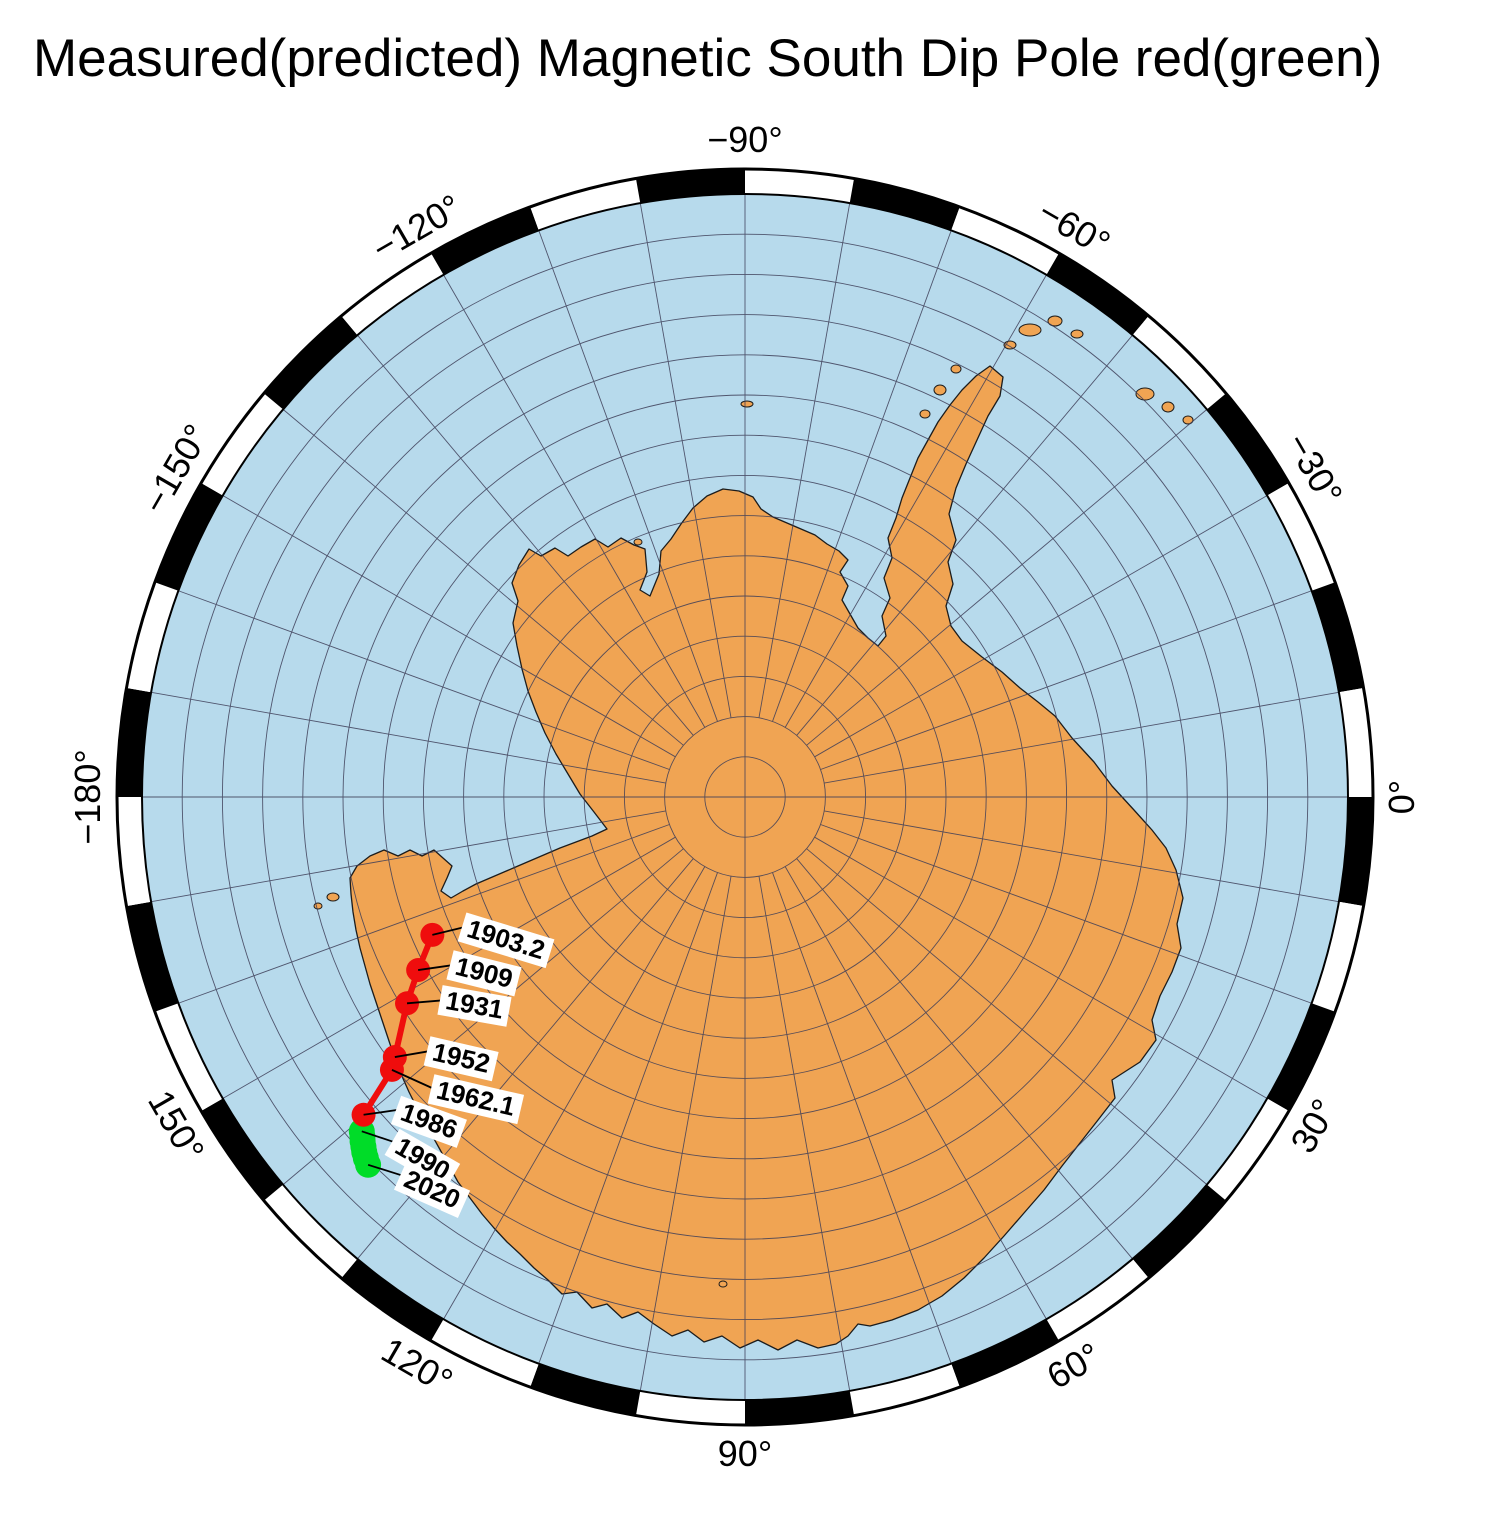 This screenshot has width=1491, height=1536. I want to click on longitude-tick-label: −90°, so click(745, 139).